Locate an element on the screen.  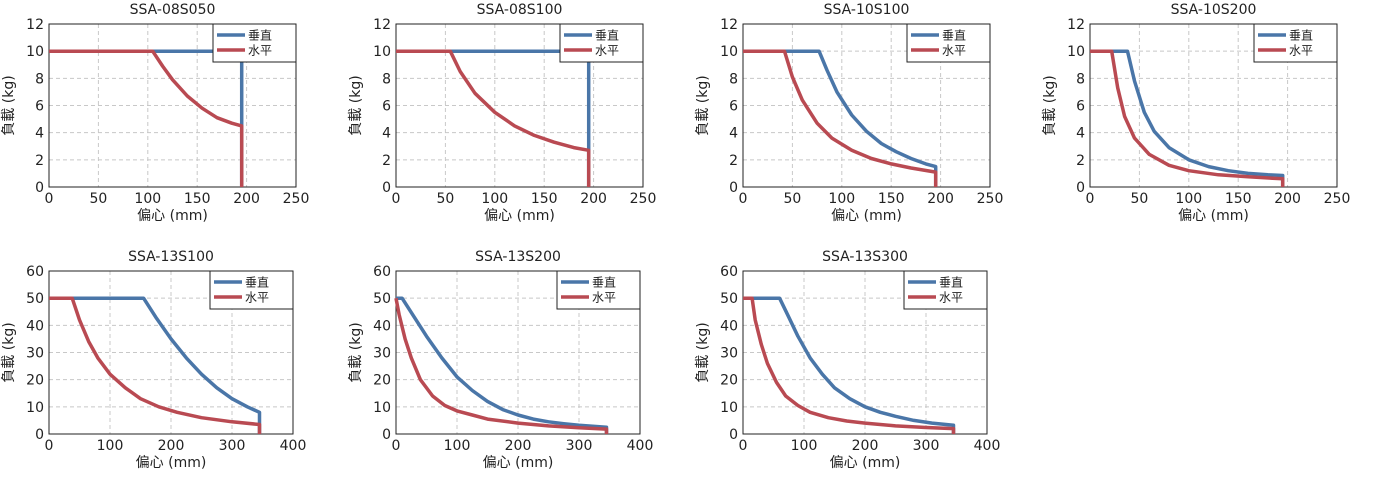
y-tick-label: 60 is located at coordinates (35, 272).